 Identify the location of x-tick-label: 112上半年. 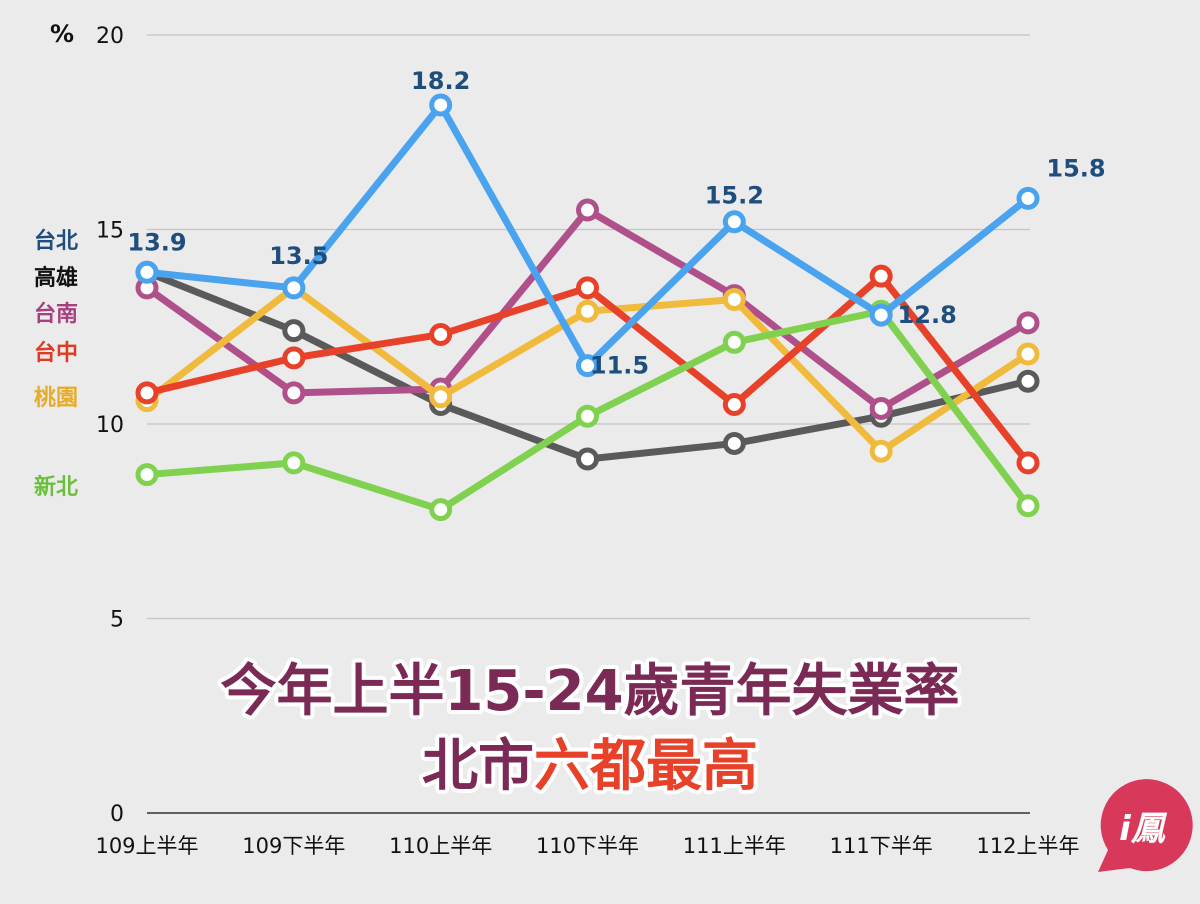
(1027, 846).